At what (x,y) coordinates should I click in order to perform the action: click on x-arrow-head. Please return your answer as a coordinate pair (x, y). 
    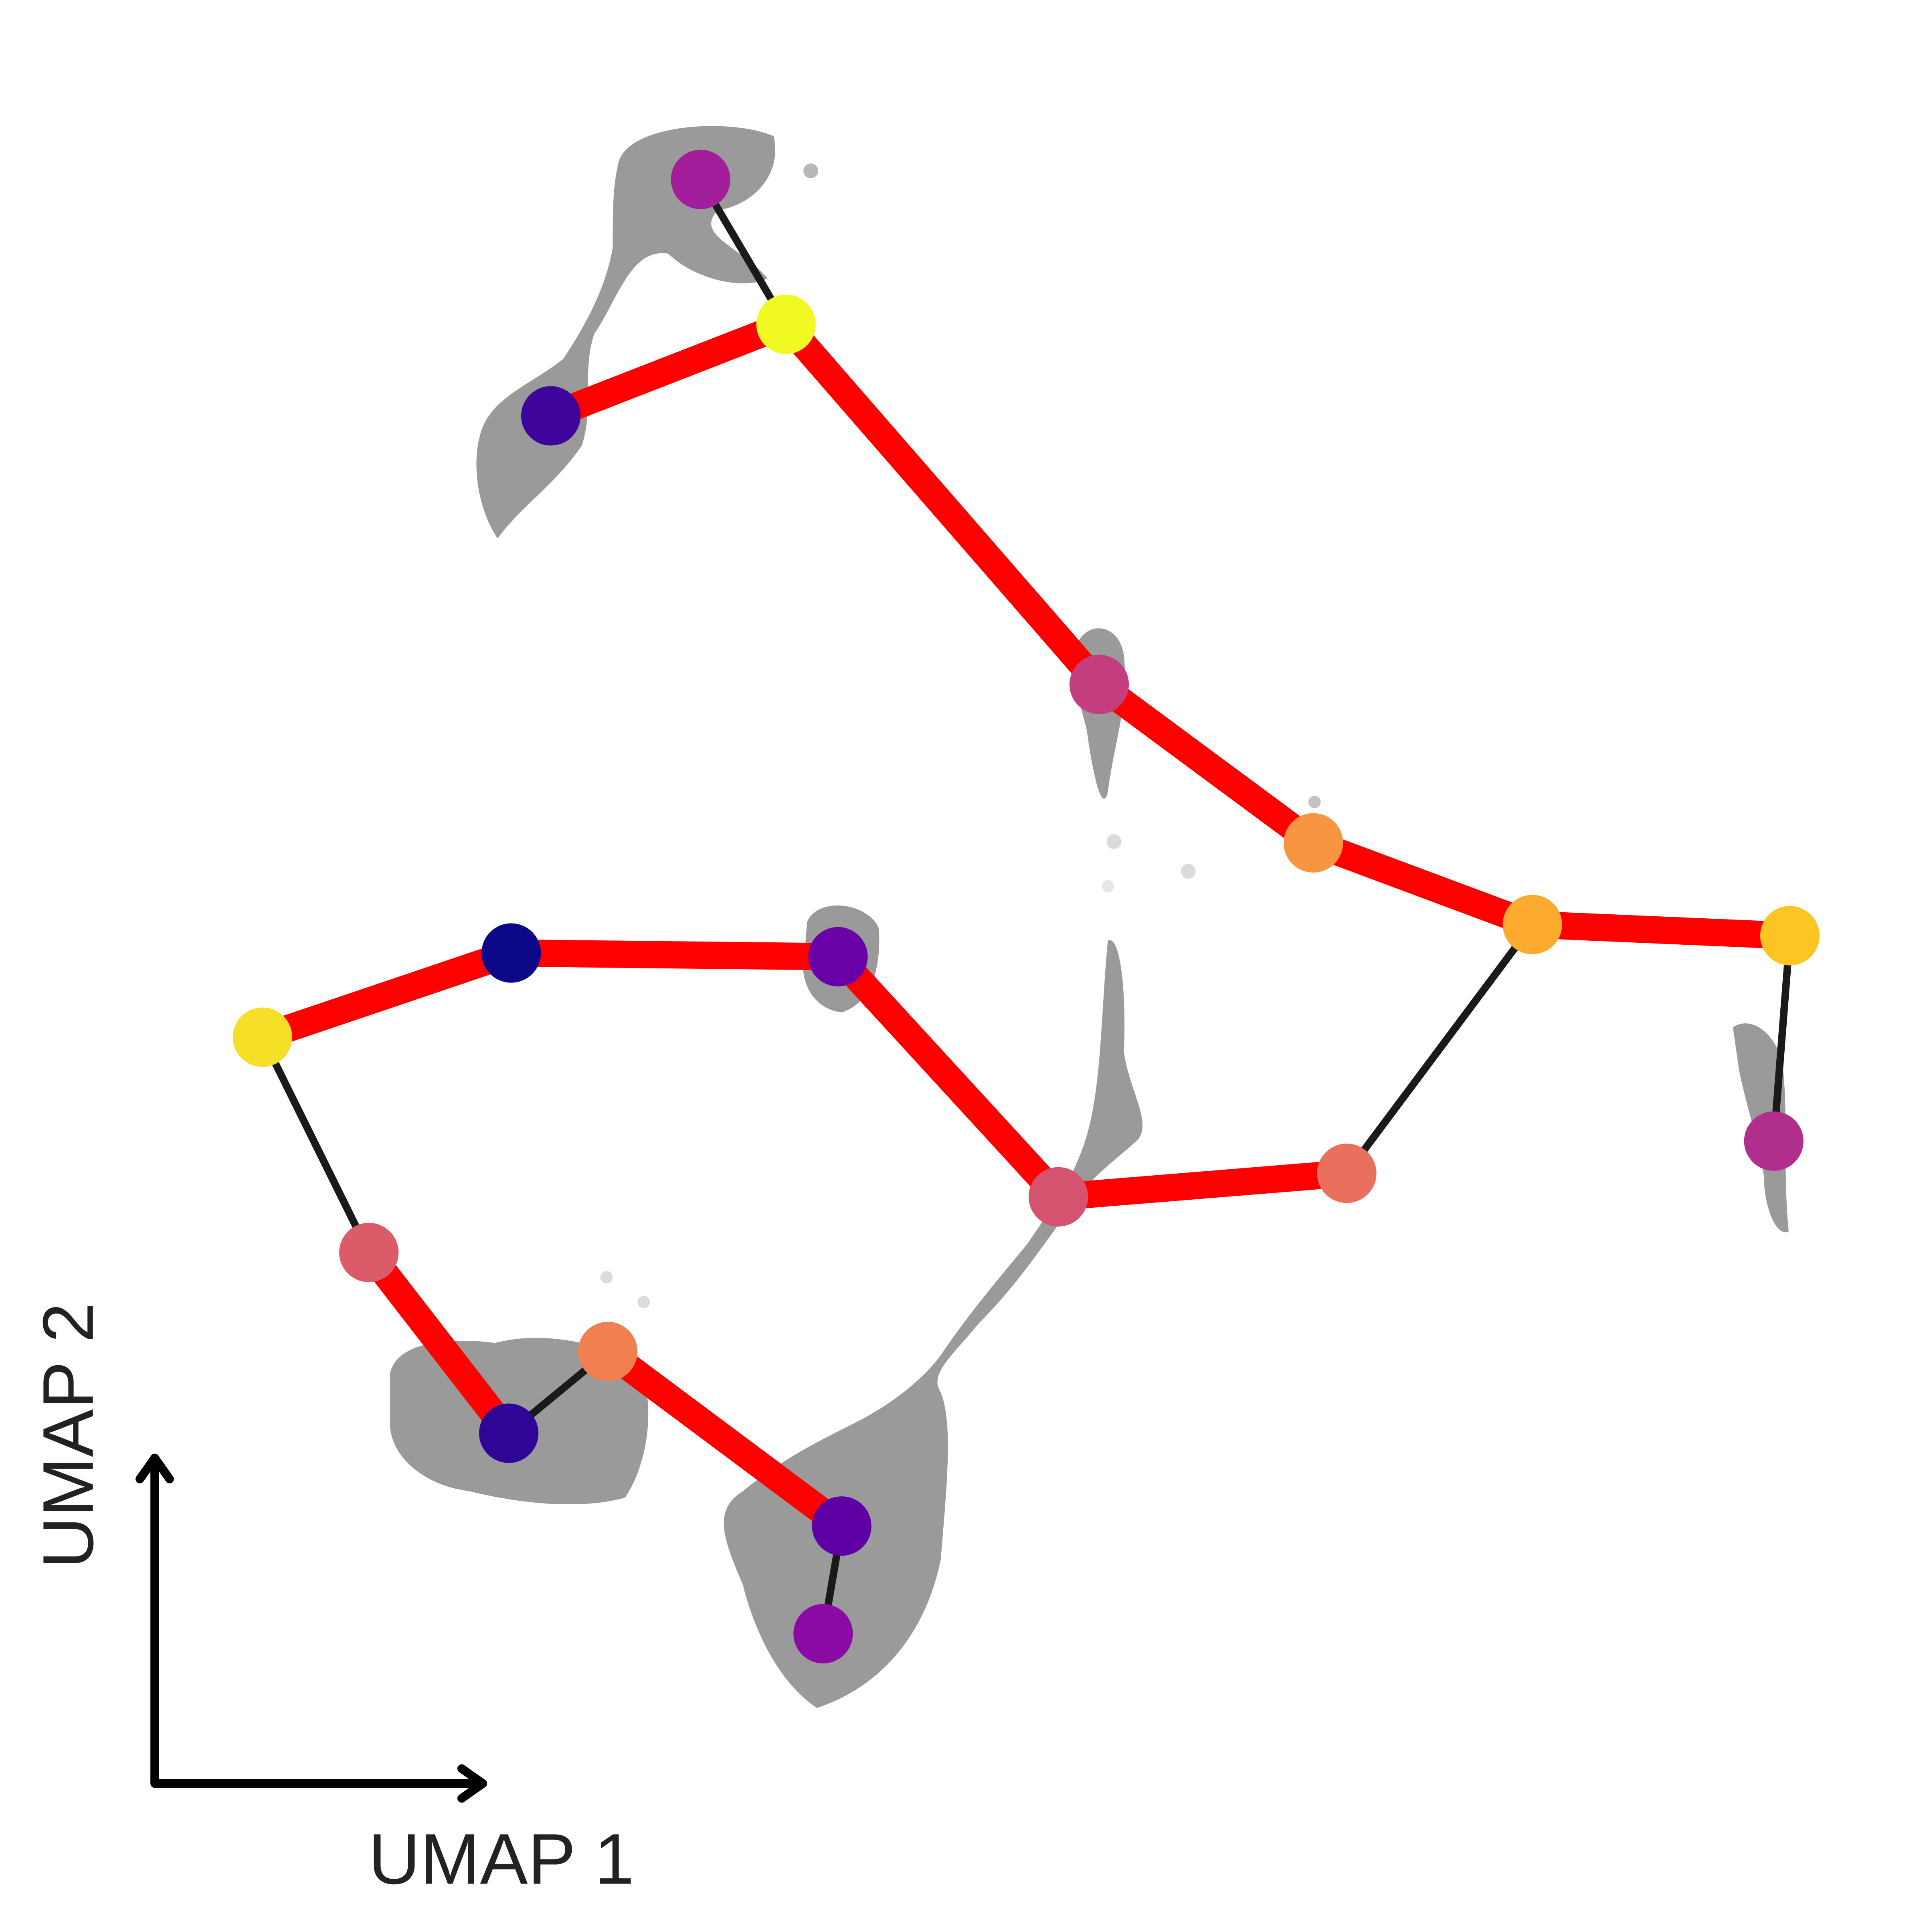
    Looking at the image, I should click on (472, 1783).